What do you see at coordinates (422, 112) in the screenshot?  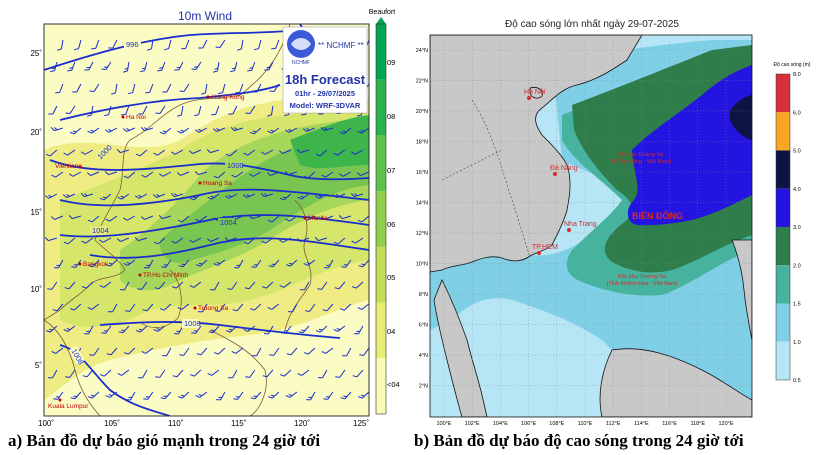 I see `lat-tick: 20°N` at bounding box center [422, 112].